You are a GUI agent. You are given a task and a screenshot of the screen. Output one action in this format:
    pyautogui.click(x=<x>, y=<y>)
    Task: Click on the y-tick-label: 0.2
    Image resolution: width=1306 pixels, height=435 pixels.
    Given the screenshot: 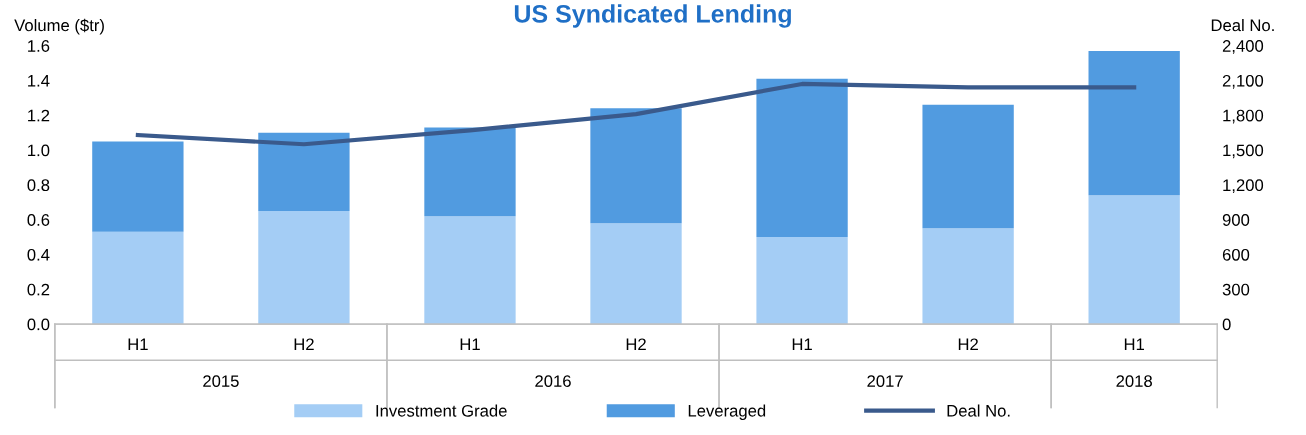 What is the action you would take?
    pyautogui.click(x=38, y=289)
    